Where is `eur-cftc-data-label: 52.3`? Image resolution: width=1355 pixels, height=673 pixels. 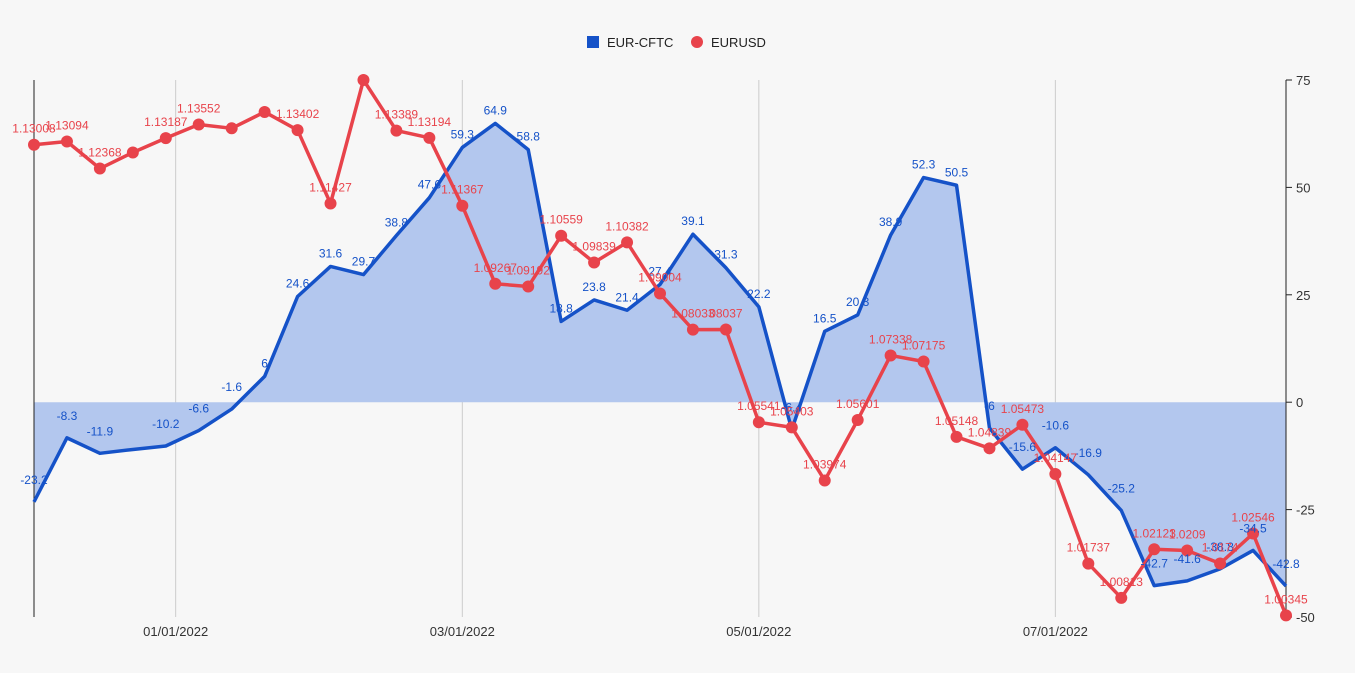 eur-cftc-data-label: 52.3 is located at coordinates (924, 165).